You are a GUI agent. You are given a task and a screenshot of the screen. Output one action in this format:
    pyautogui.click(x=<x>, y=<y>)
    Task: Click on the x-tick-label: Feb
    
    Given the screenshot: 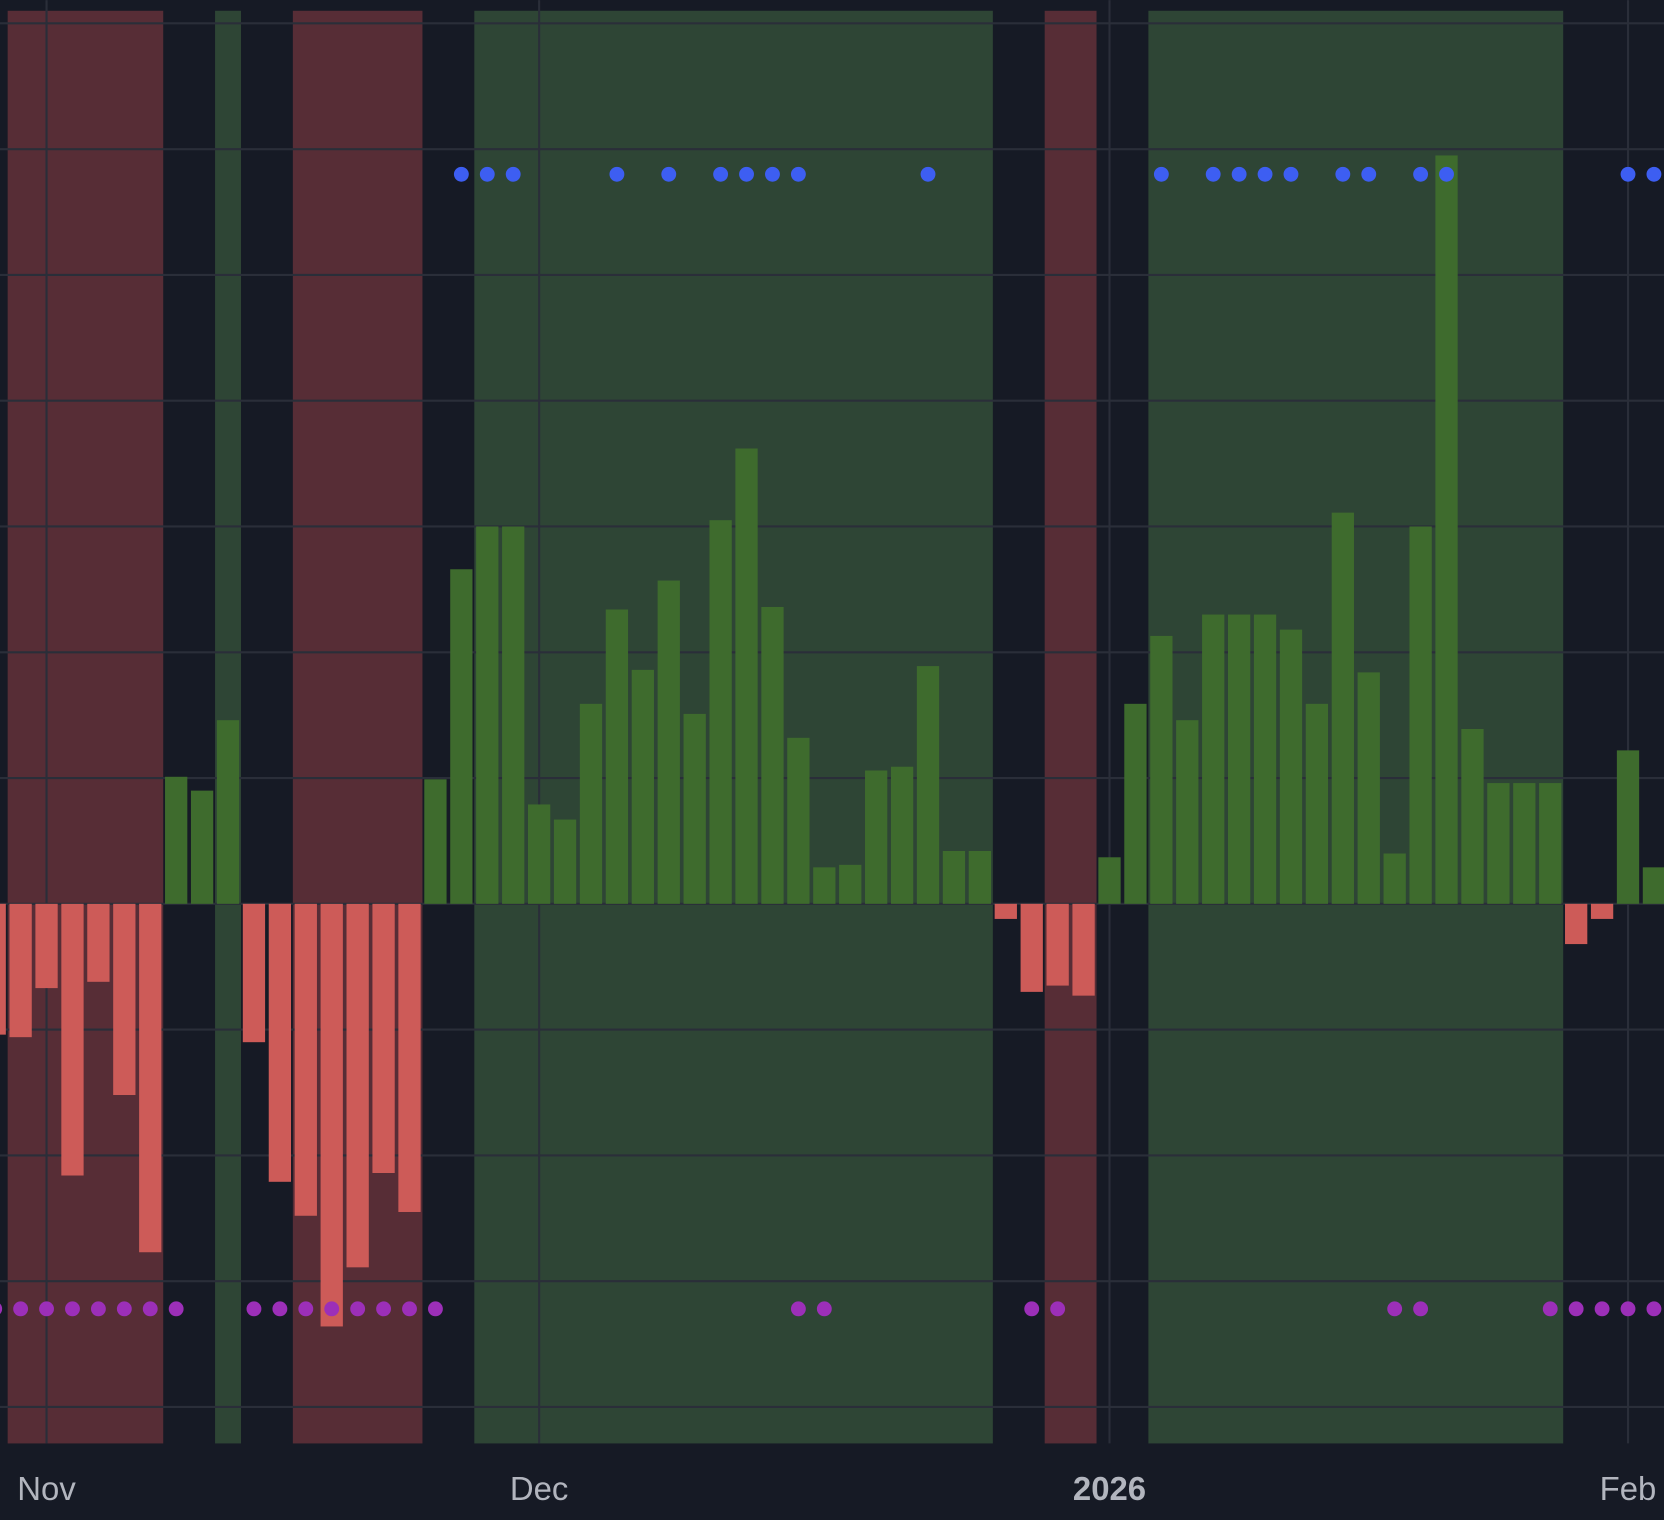 What is the action you would take?
    pyautogui.click(x=1628, y=1488)
    